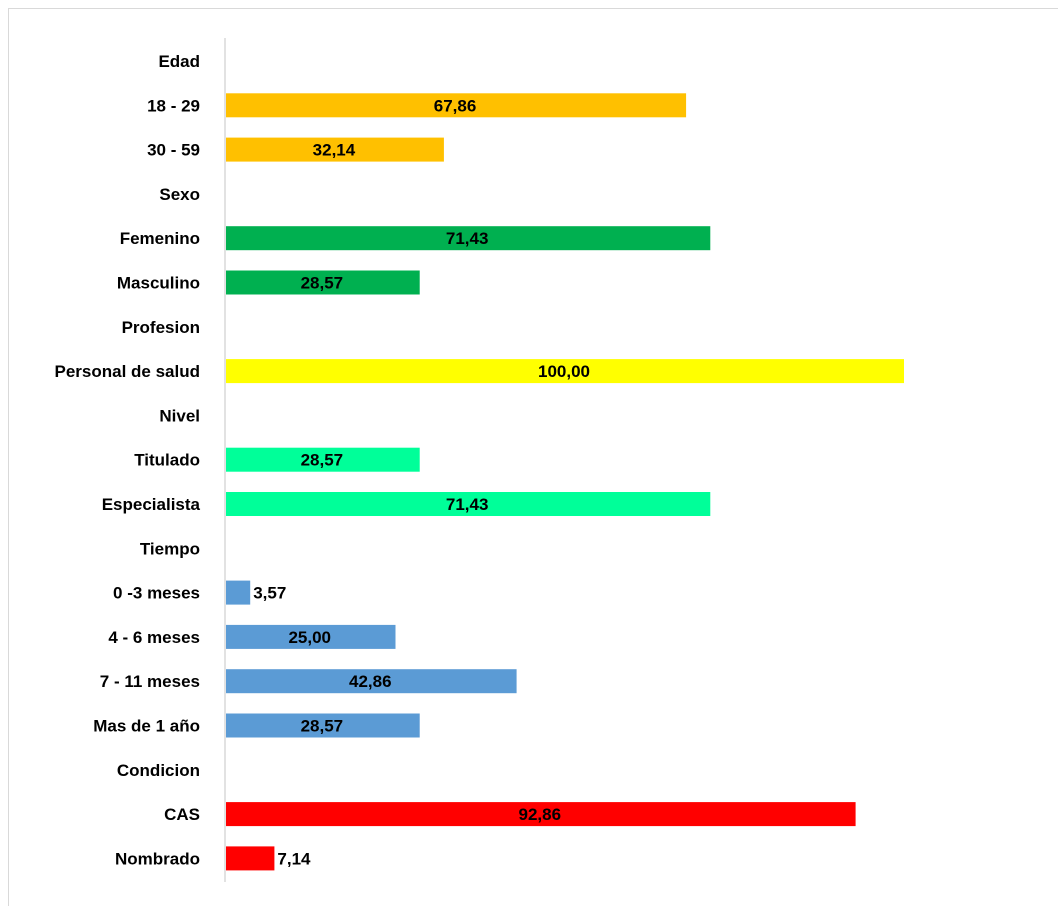 This screenshot has width=1059, height=907. I want to click on category-label: 18 - 29, so click(173, 105).